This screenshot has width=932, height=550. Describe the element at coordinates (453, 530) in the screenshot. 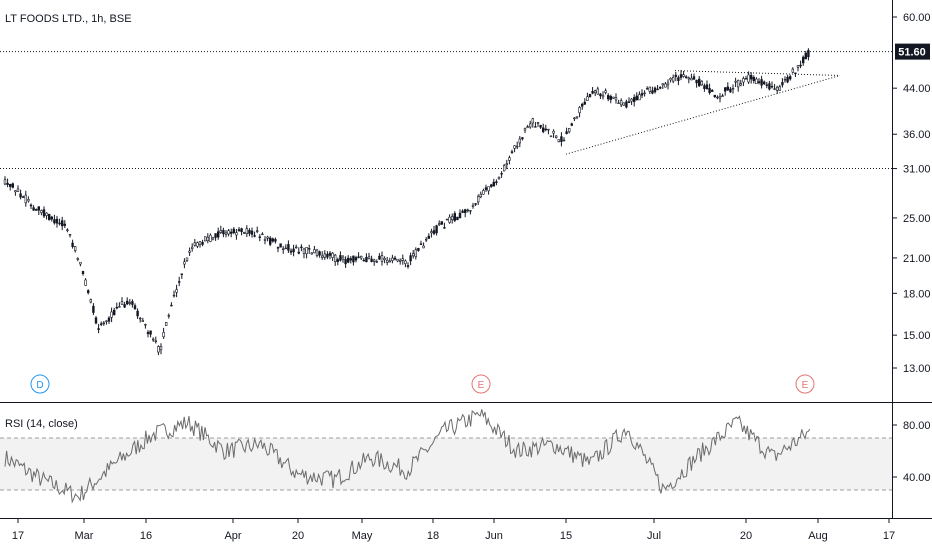

I see `time-axis: 17 Mar 16 Apr 20 May 18 Jun 15 Jul 20 Aug 17` at that location.